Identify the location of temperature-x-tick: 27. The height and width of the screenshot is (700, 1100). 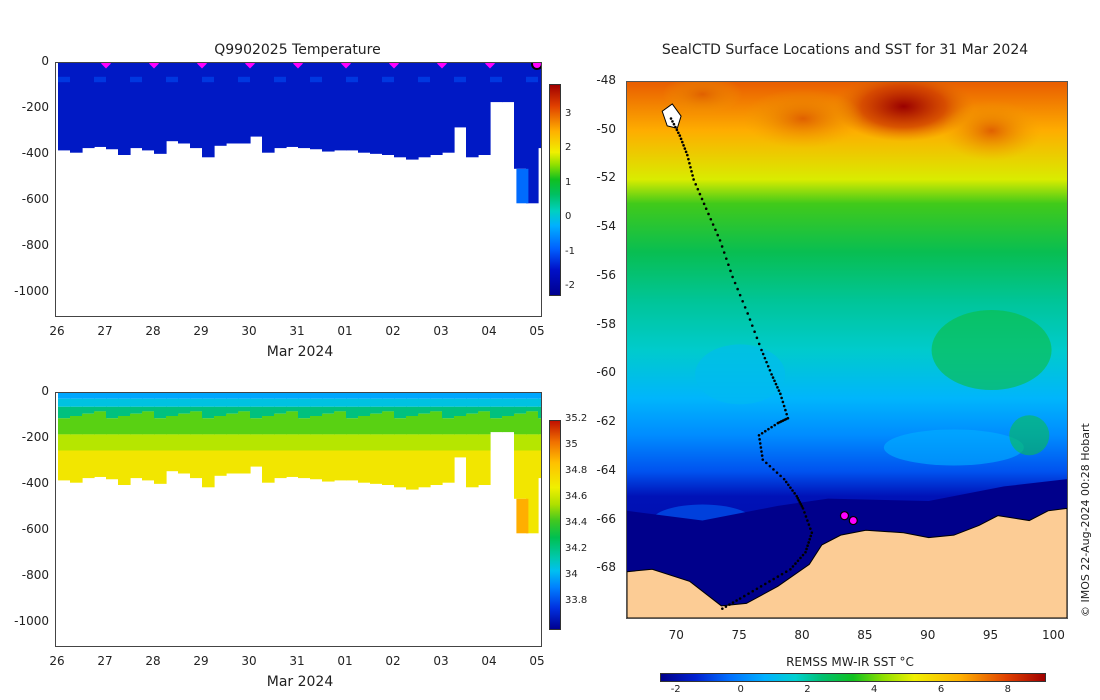
(105, 331).